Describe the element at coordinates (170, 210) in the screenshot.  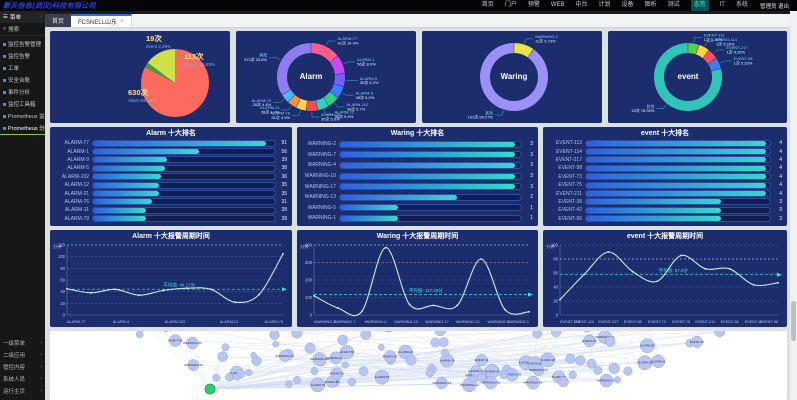
I see `bar-row: ALARM-11 28` at that location.